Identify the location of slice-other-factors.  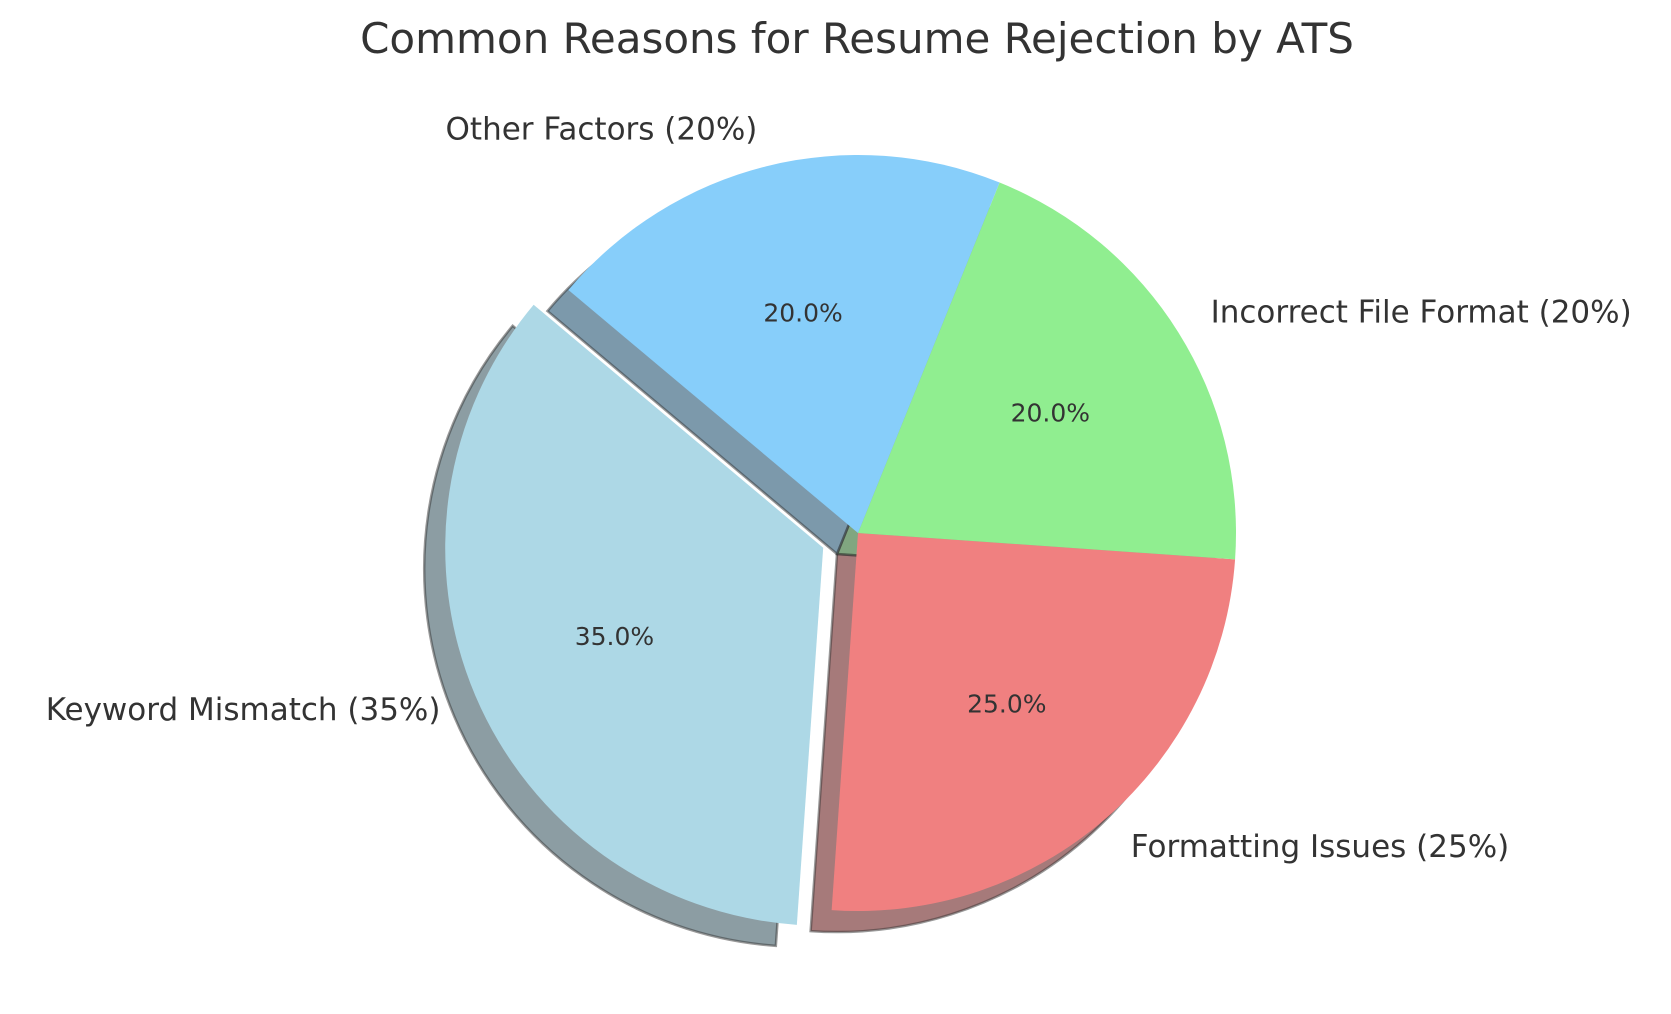
(784, 344).